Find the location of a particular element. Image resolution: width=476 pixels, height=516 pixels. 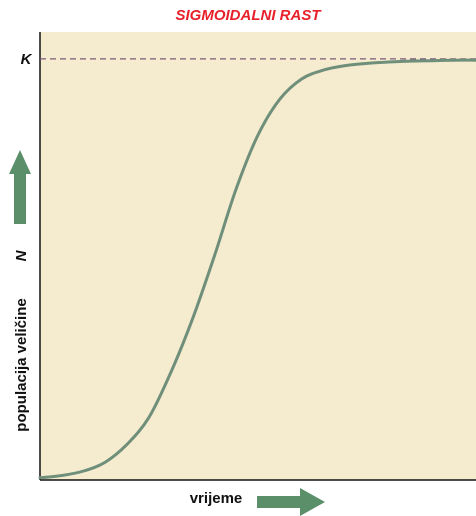

y-axis-label-group: populacija veličine is located at coordinates (21, 364).